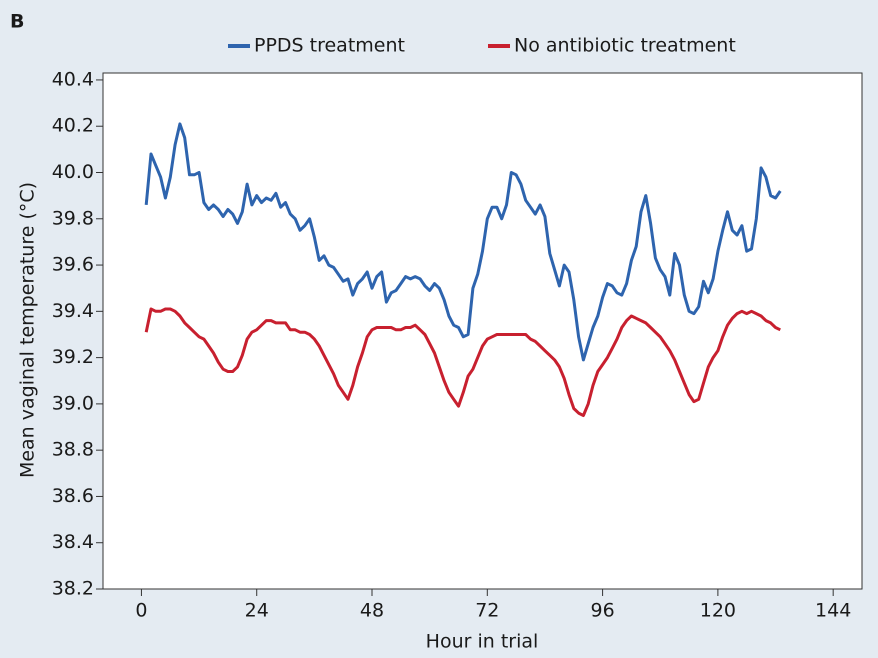  What do you see at coordinates (73, 589) in the screenshot?
I see `y-tick-label: 38.2` at bounding box center [73, 589].